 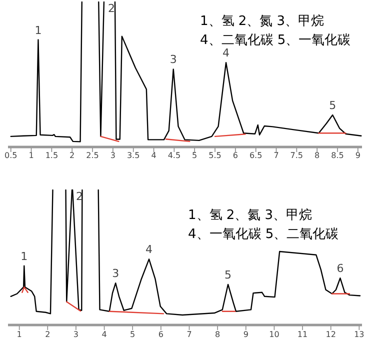 What do you see at coordinates (250, 215) in the screenshot?
I see `annotation: 1、氢 2、氦 3、甲烷` at bounding box center [250, 215].